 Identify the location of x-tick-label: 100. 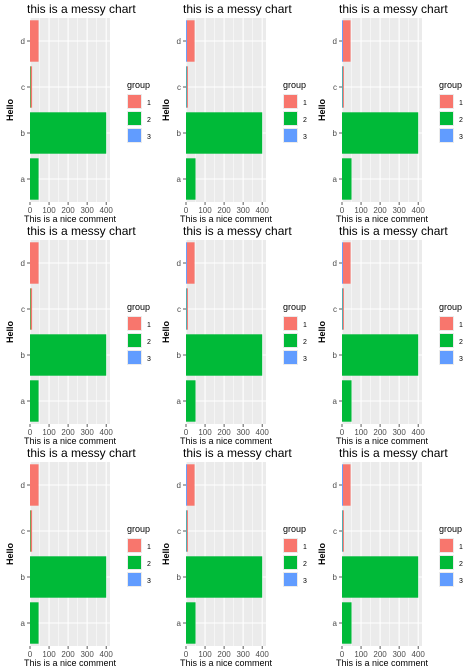
(361, 432).